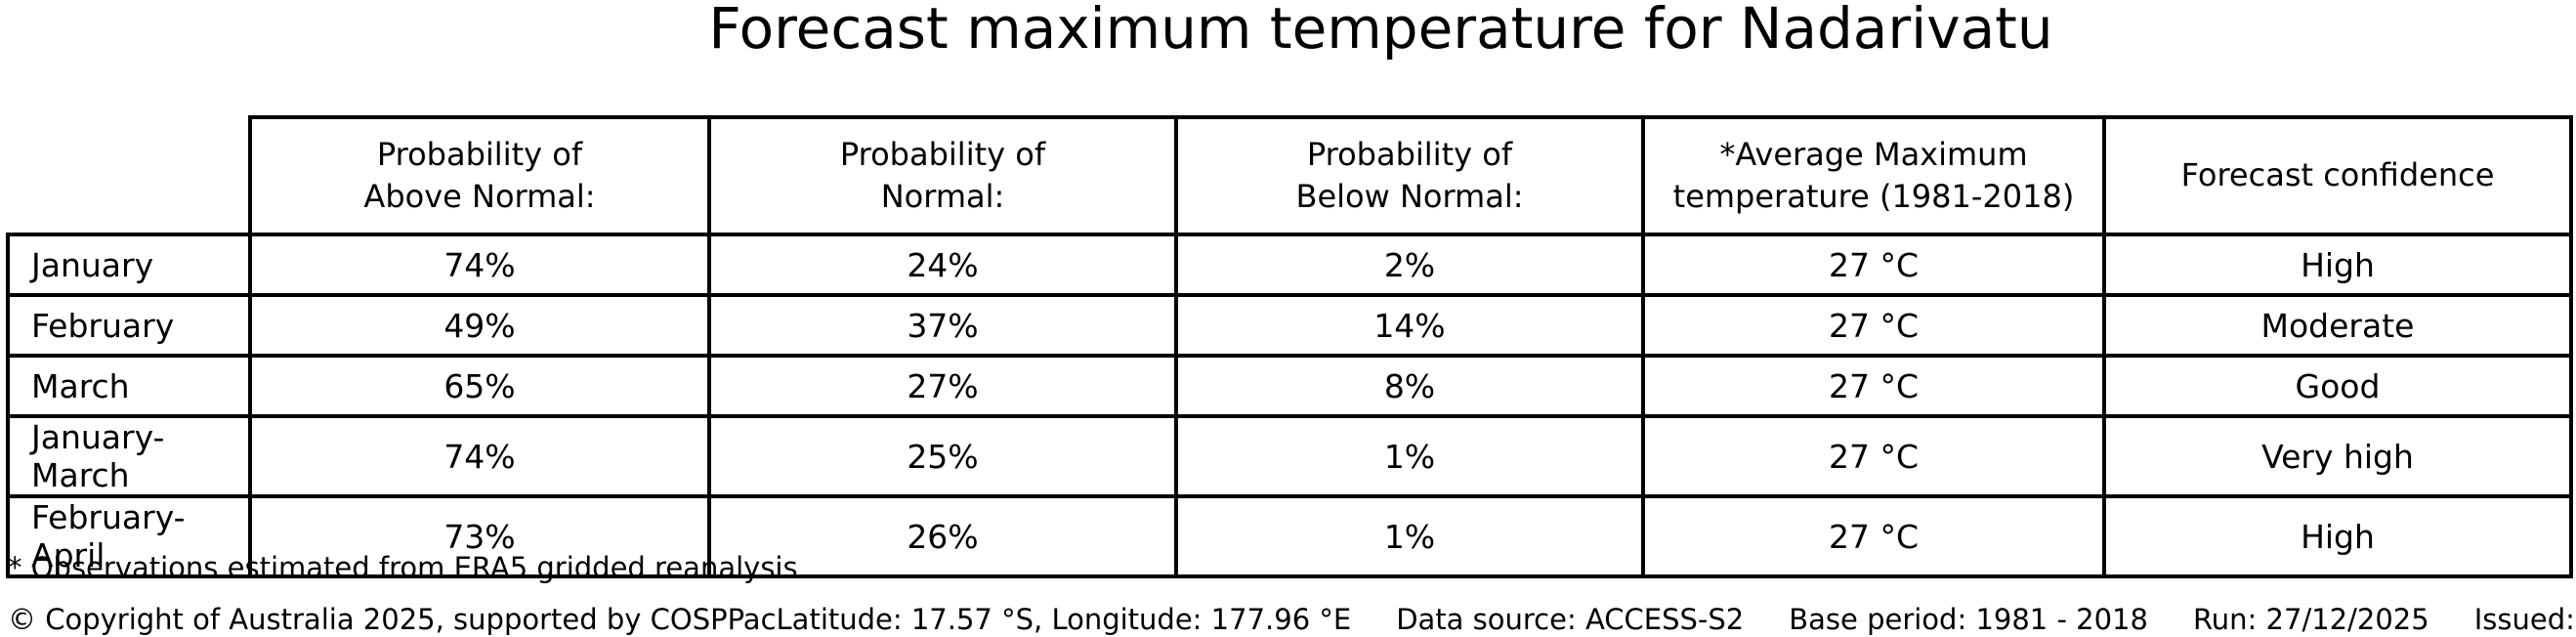 The height and width of the screenshot is (637, 2576). I want to click on table-row: March 65% 27% 8% 27 °C Good, so click(1289, 386).